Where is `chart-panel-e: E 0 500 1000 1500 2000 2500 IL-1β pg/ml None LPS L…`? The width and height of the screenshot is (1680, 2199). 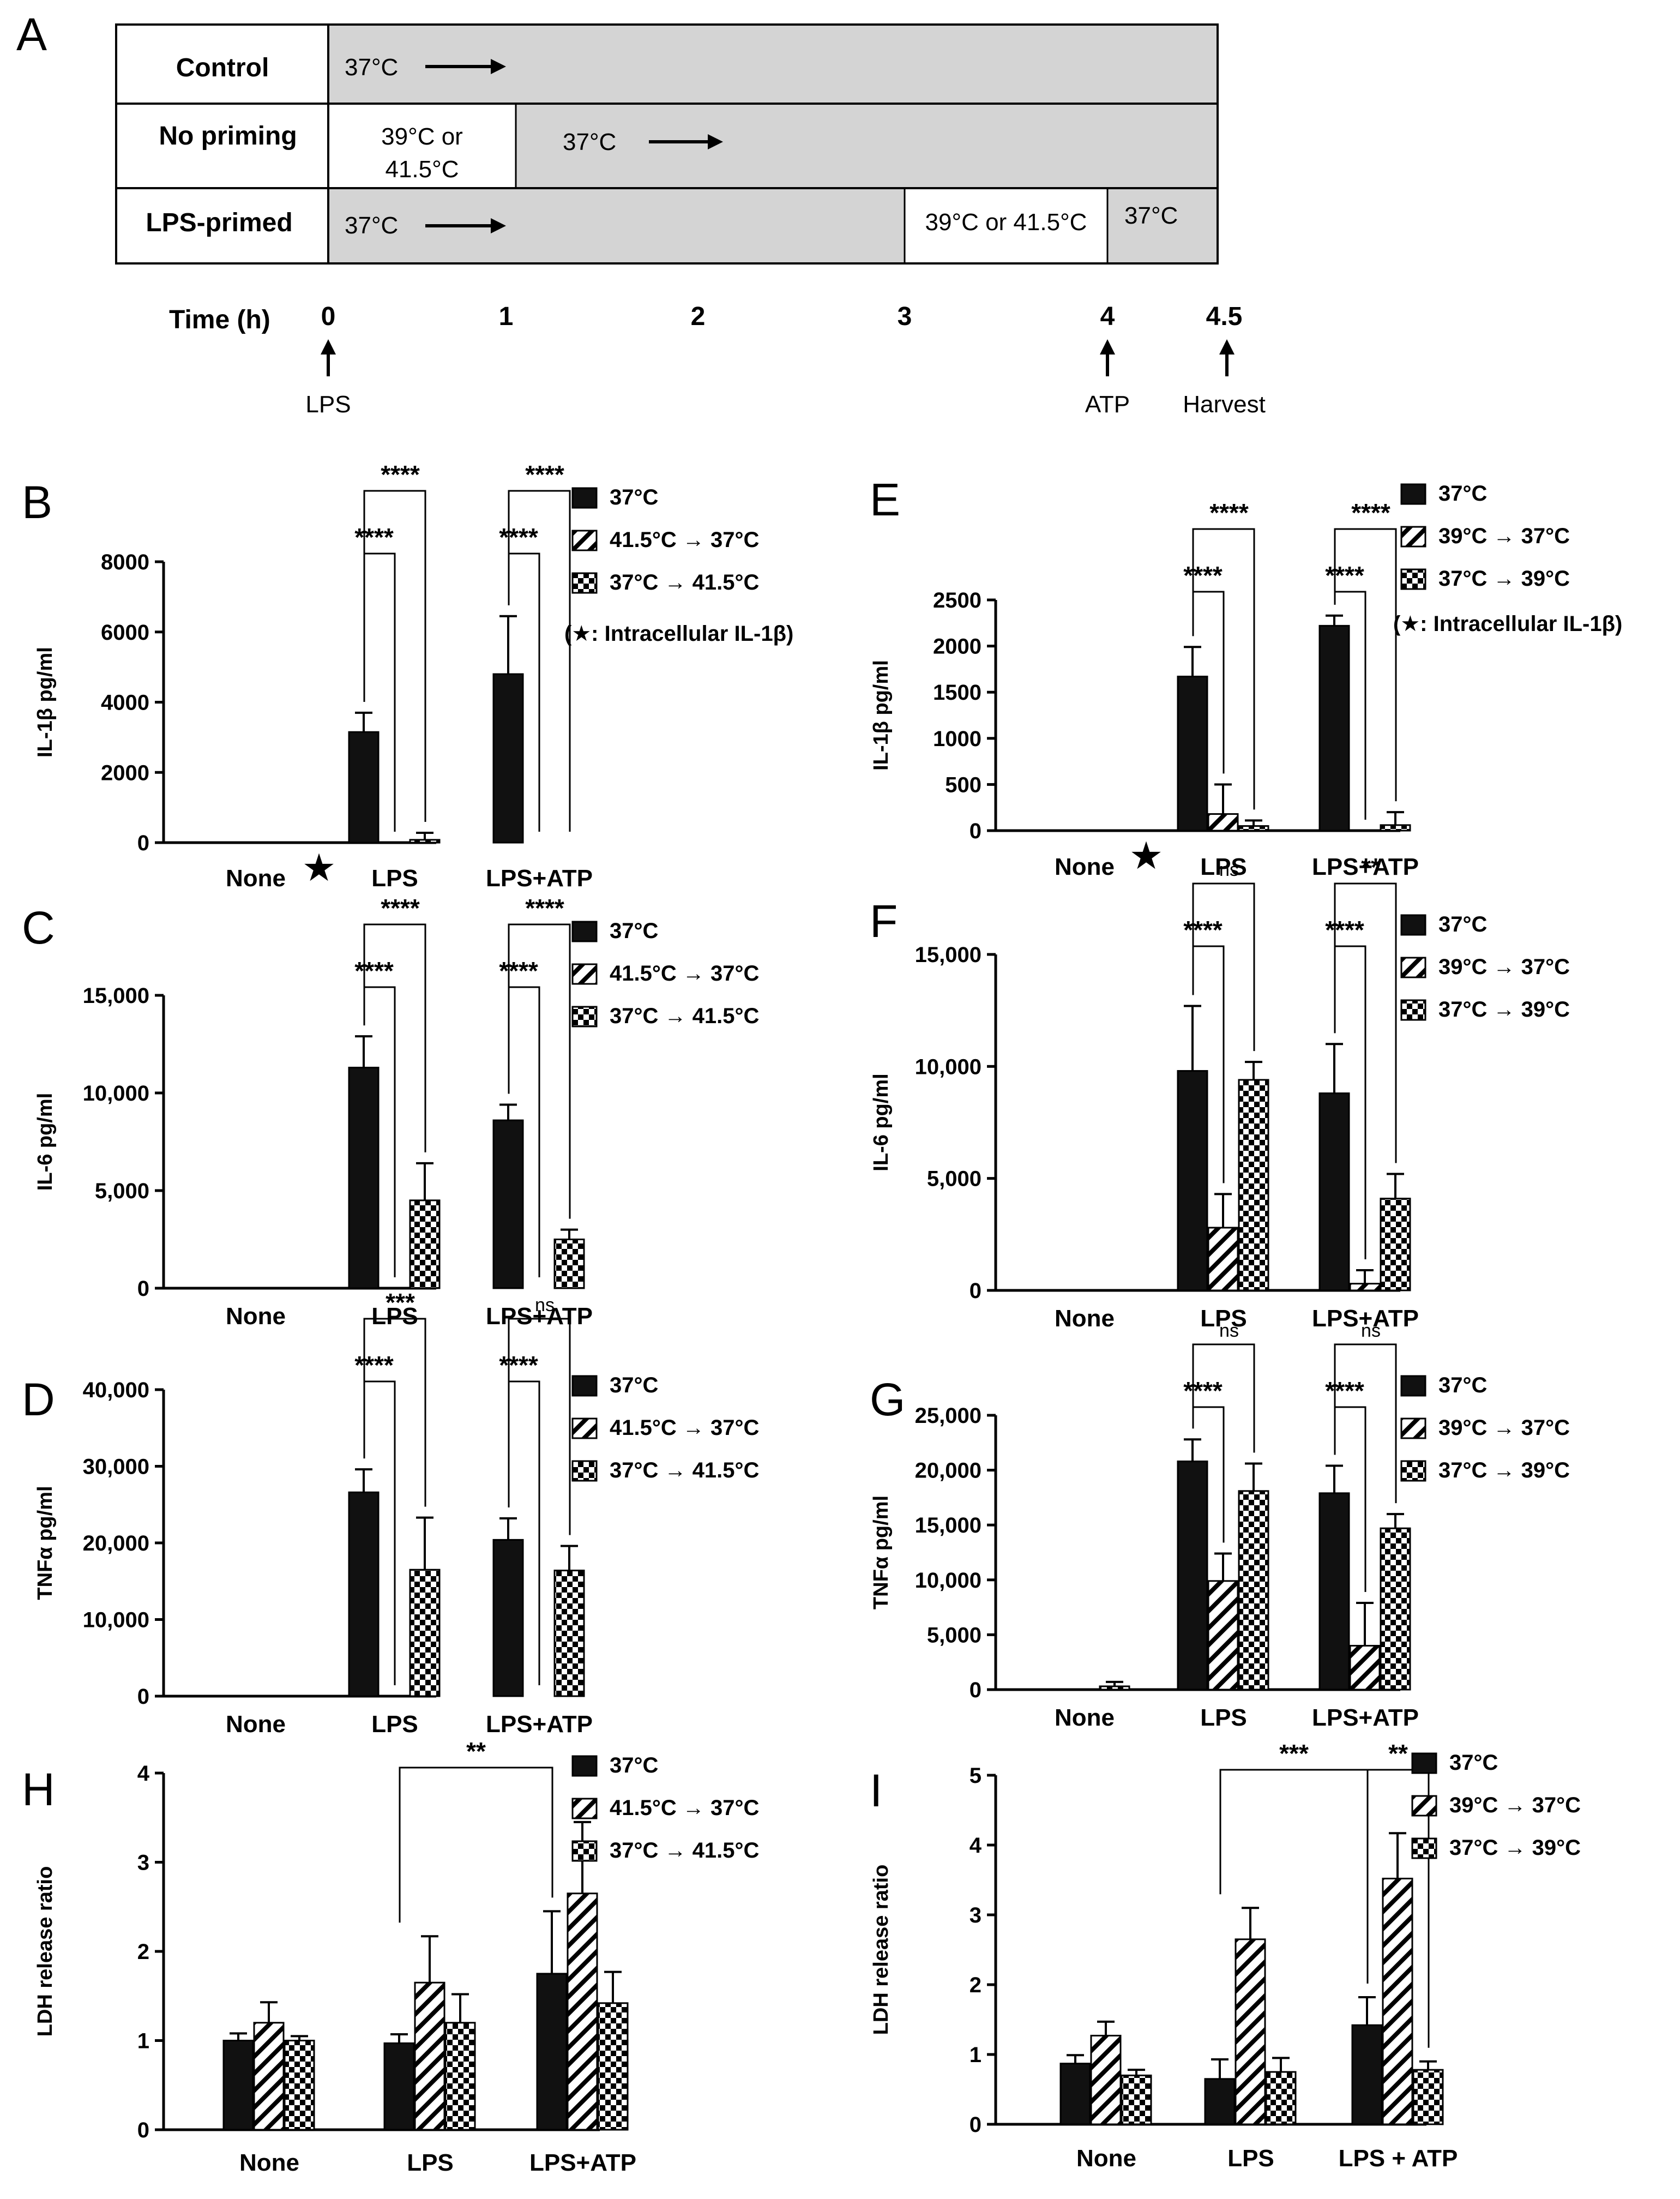 chart-panel-e: E 0 500 1000 1500 2000 2500 IL-1β pg/ml None LPS L… is located at coordinates (1246, 677).